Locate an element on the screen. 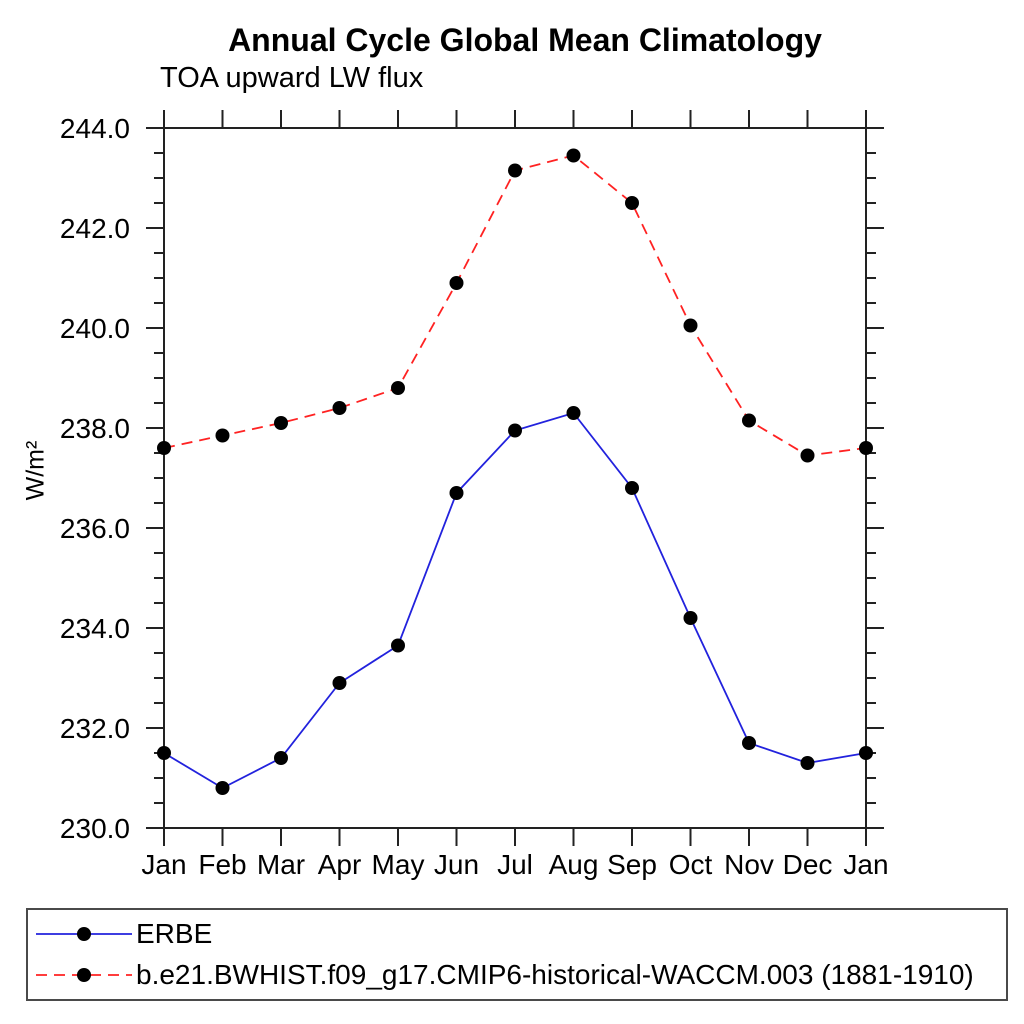 This screenshot has height=1024, width=1024. legend-line-sample-icon is located at coordinates (84, 933).